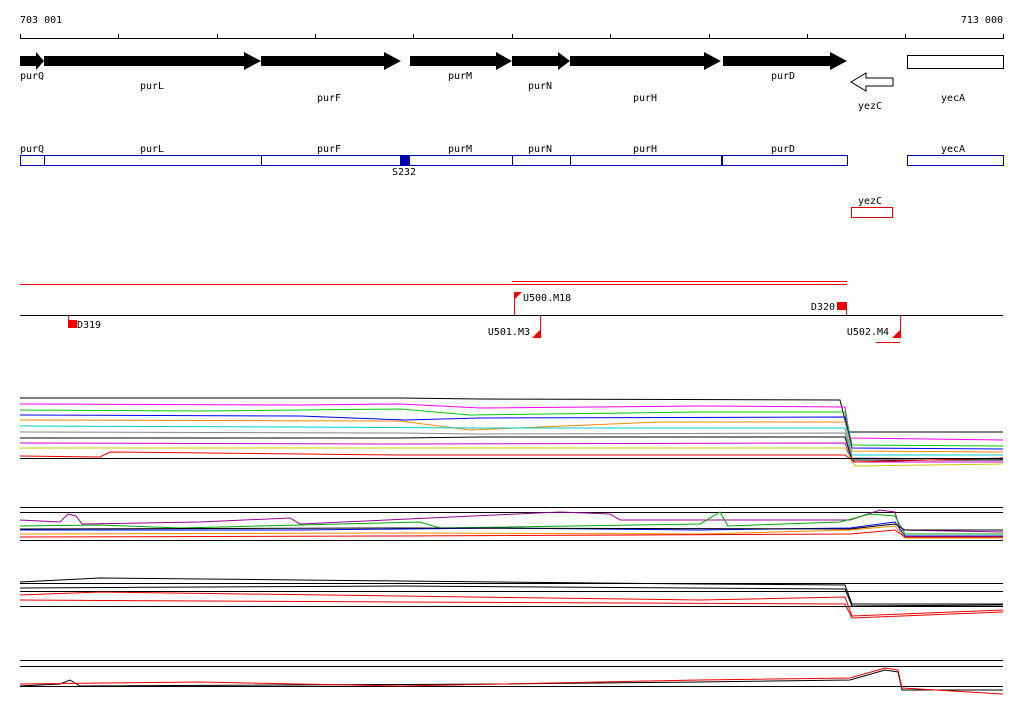  What do you see at coordinates (645, 98) in the screenshot?
I see `gene-label: purH` at bounding box center [645, 98].